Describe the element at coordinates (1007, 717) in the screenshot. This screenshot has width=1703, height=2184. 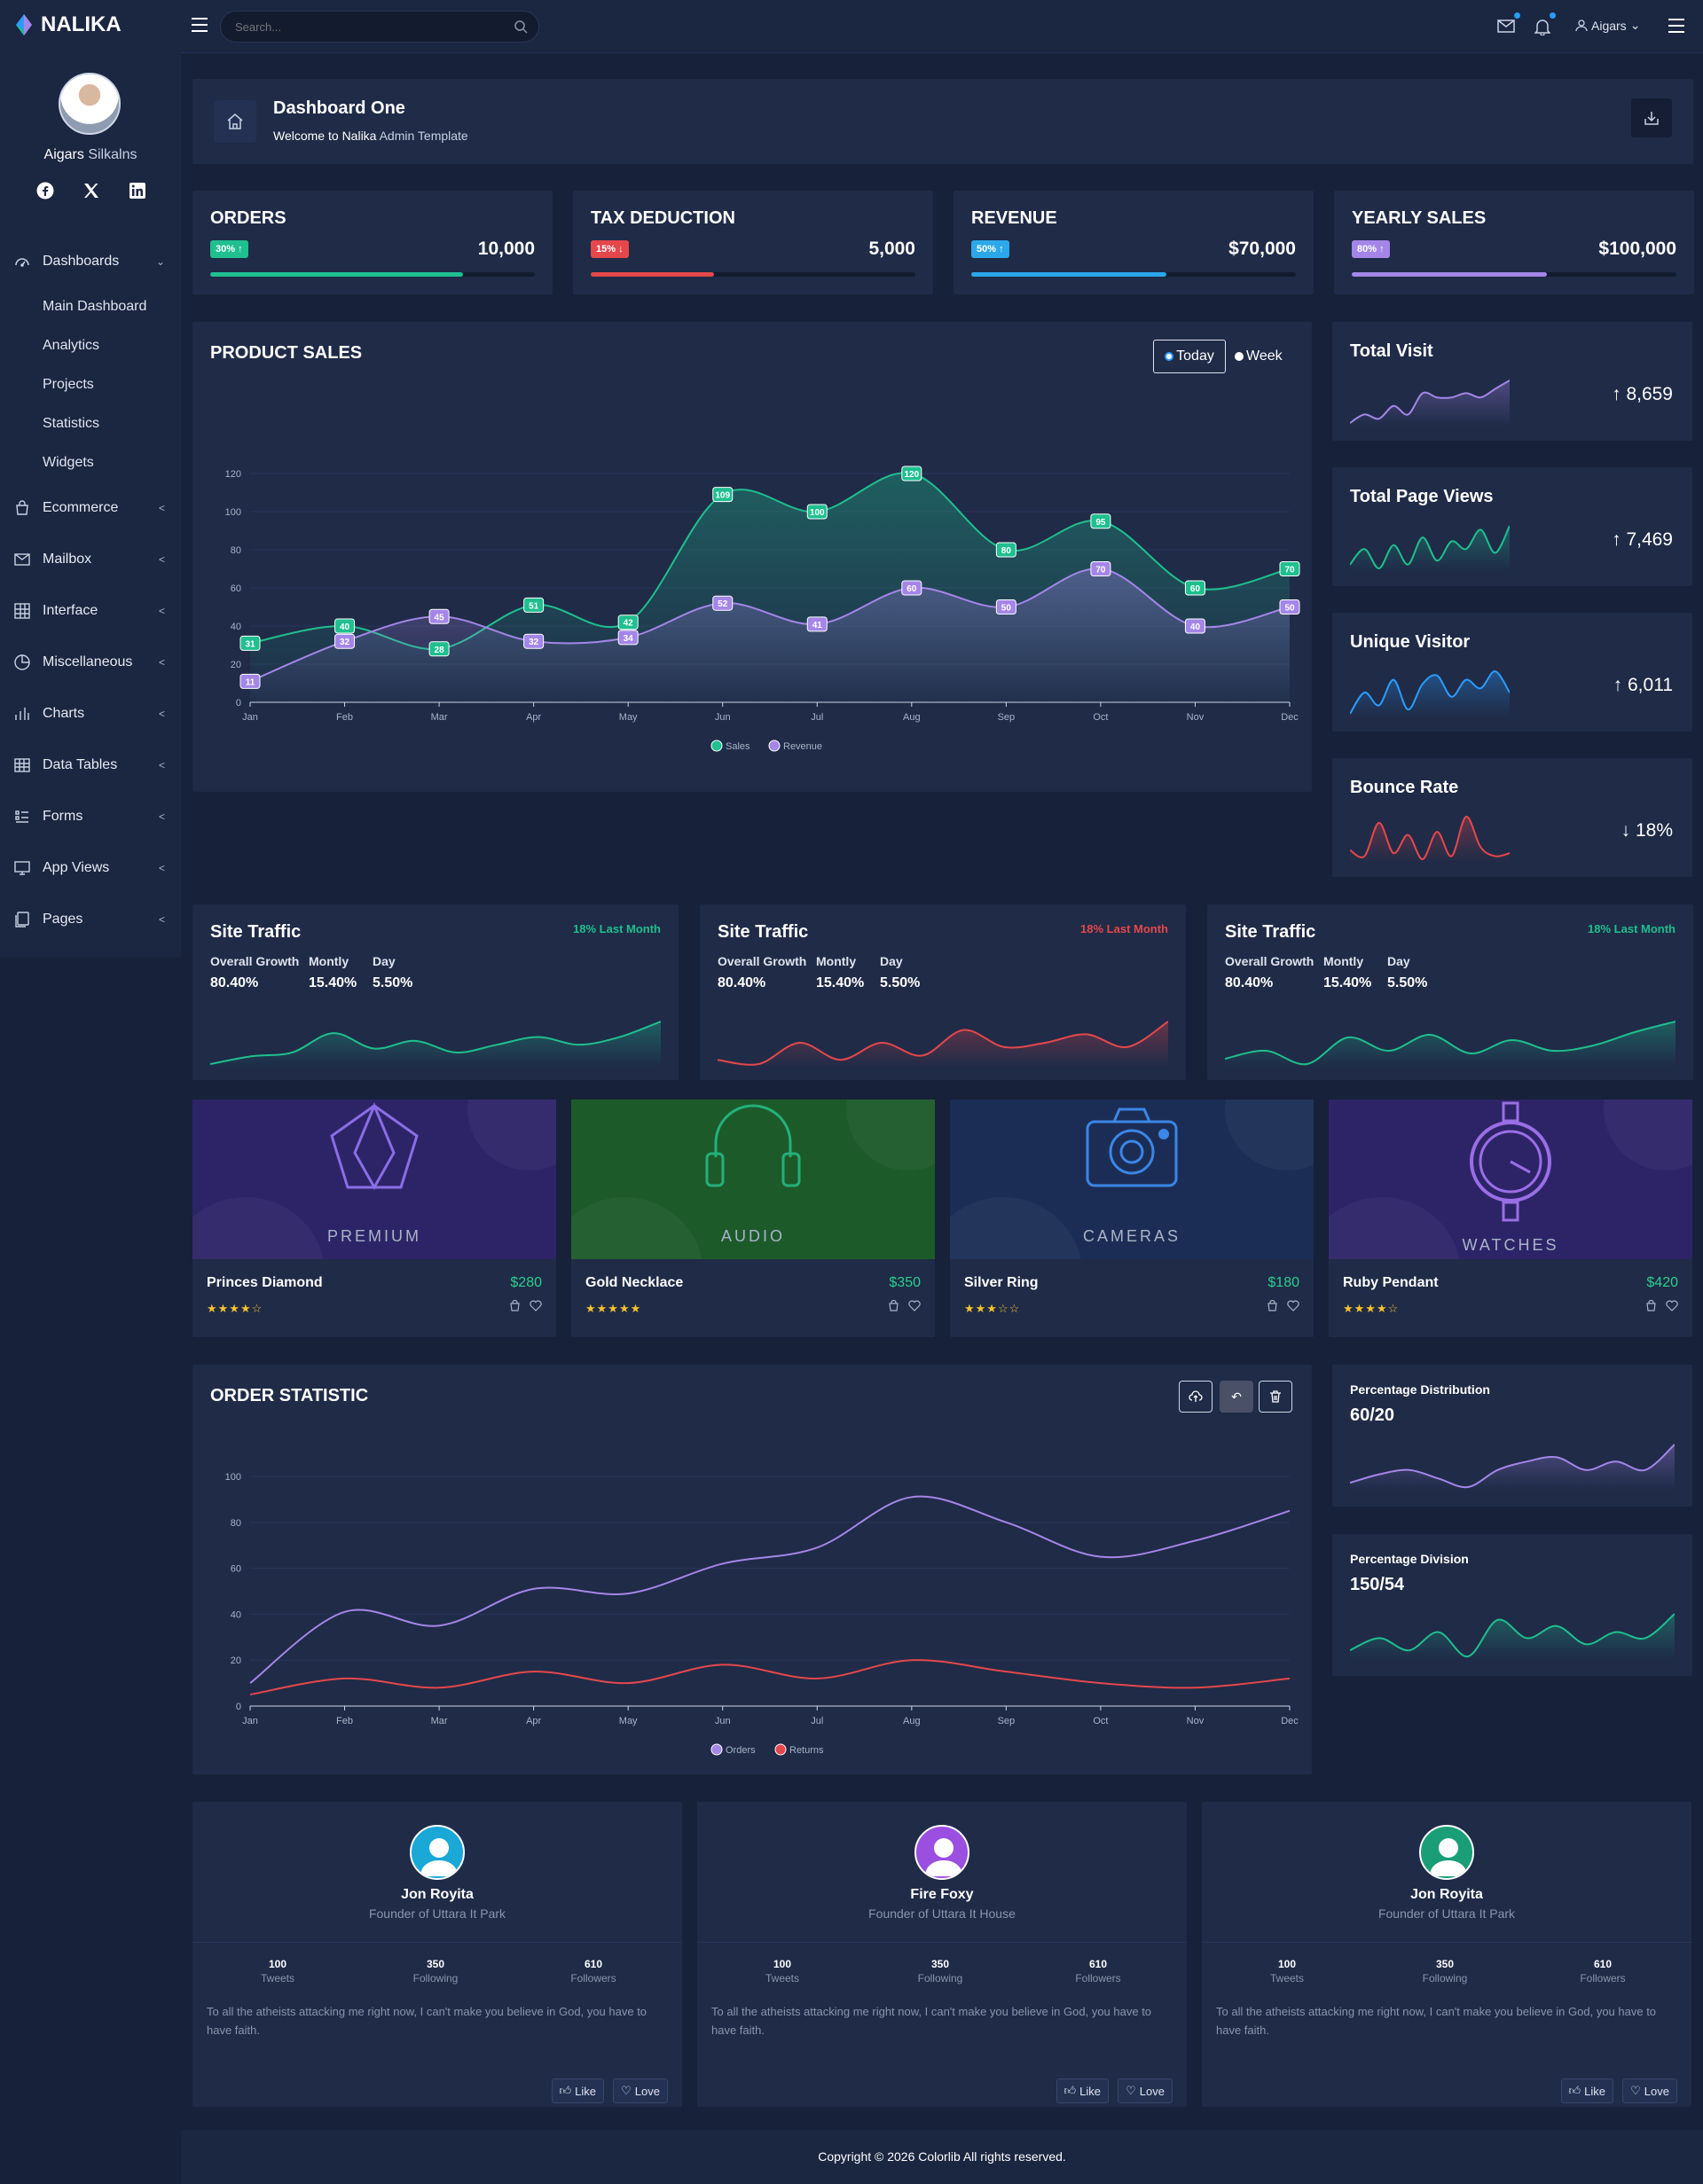
I see `x-tick-label: Sep` at that location.